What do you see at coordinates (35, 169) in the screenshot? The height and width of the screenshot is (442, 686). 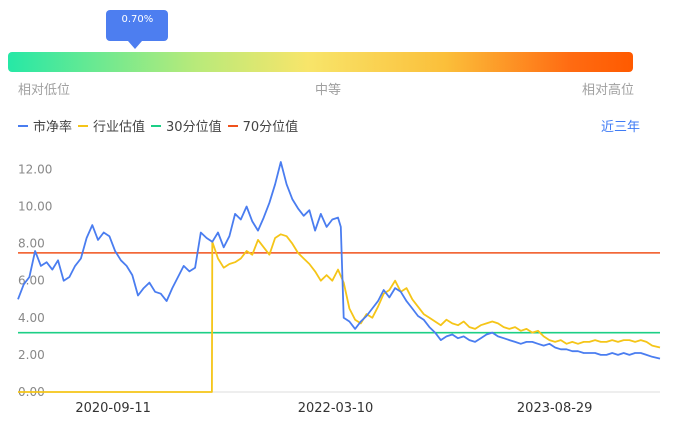 I see `y-tick-label: 12.00` at bounding box center [35, 169].